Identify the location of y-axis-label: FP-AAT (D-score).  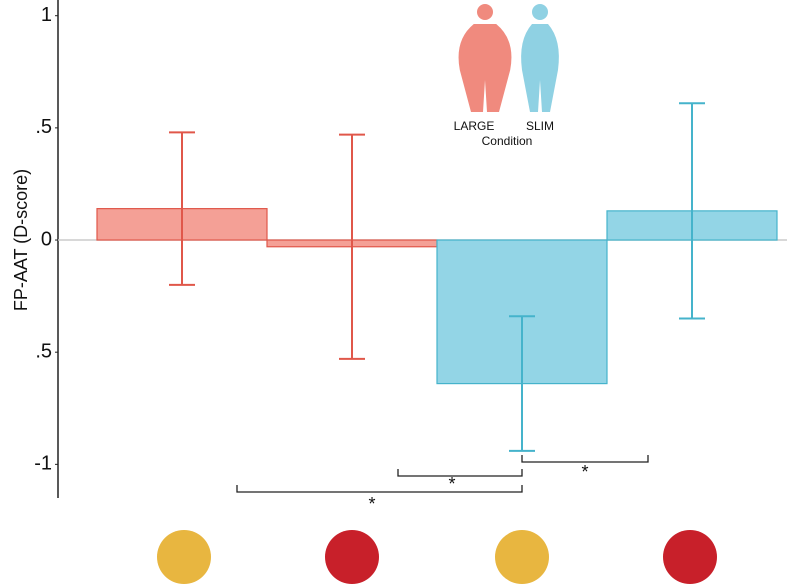
(21, 240).